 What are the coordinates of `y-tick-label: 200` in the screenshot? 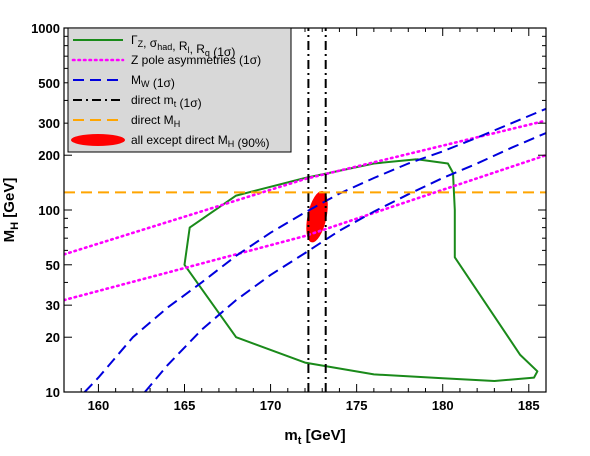 It's located at (49, 155).